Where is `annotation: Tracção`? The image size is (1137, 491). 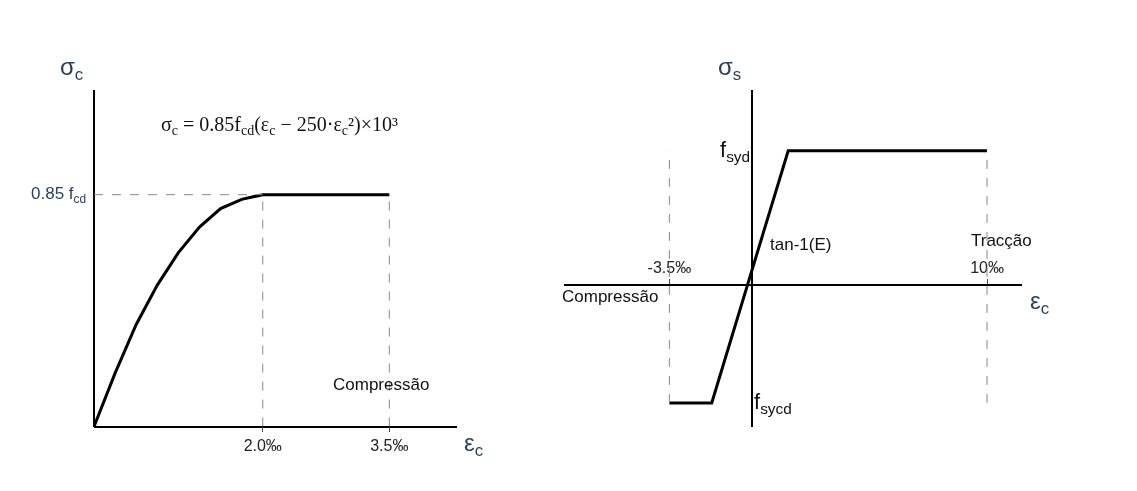
annotation: Tracção is located at coordinates (1001, 240).